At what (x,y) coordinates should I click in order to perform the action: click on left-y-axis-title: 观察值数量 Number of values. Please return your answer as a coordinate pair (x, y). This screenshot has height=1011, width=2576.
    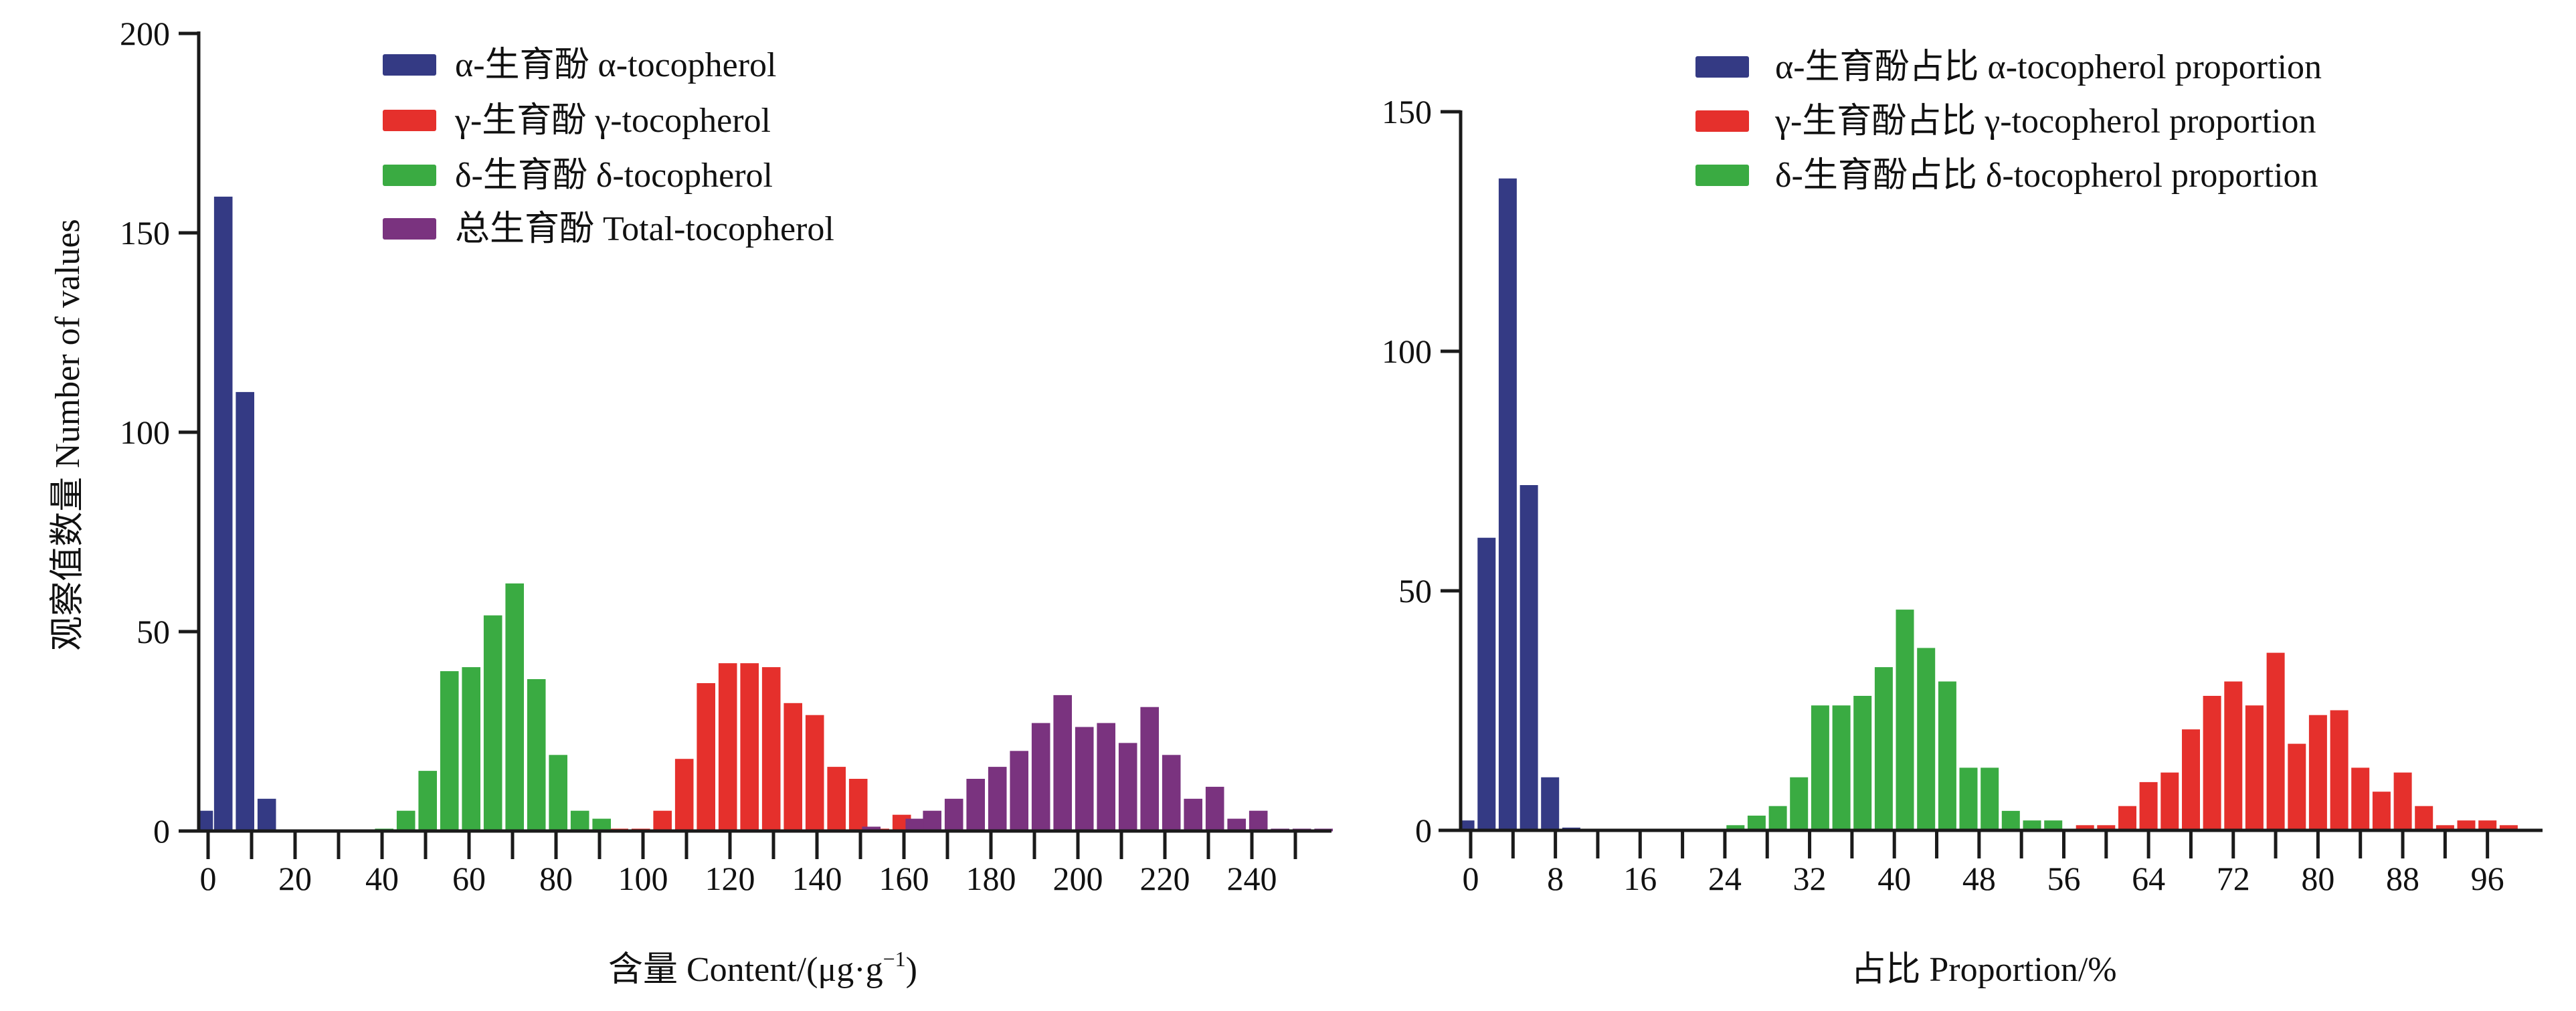
    Looking at the image, I should click on (68, 435).